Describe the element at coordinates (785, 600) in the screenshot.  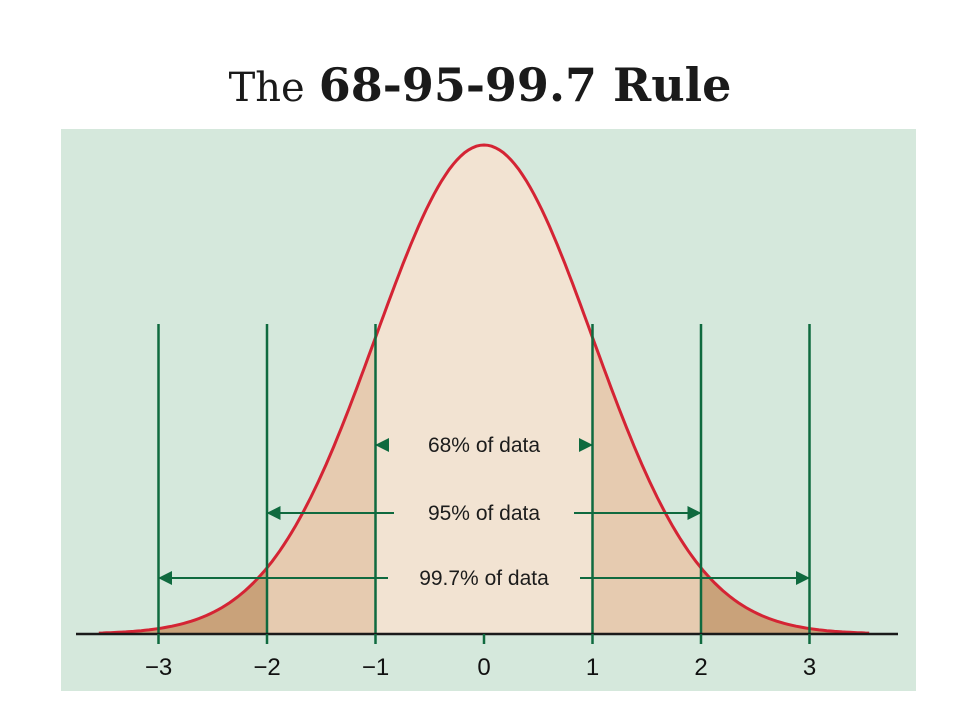
I see `tail-right-fill` at that location.